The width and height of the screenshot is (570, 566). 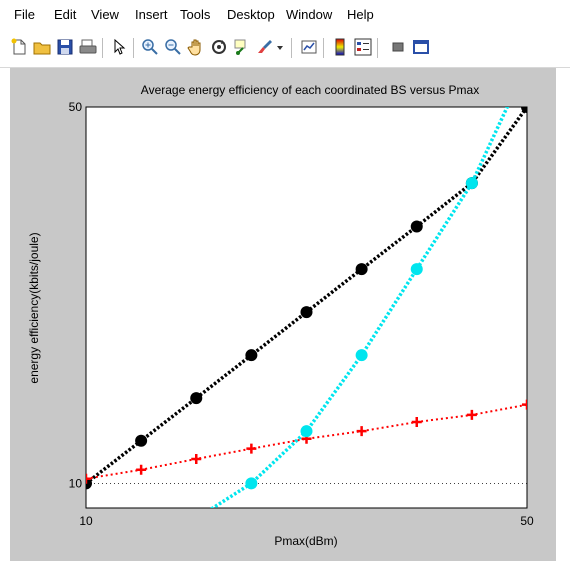 I want to click on zoom-in-icon, so click(x=150, y=47).